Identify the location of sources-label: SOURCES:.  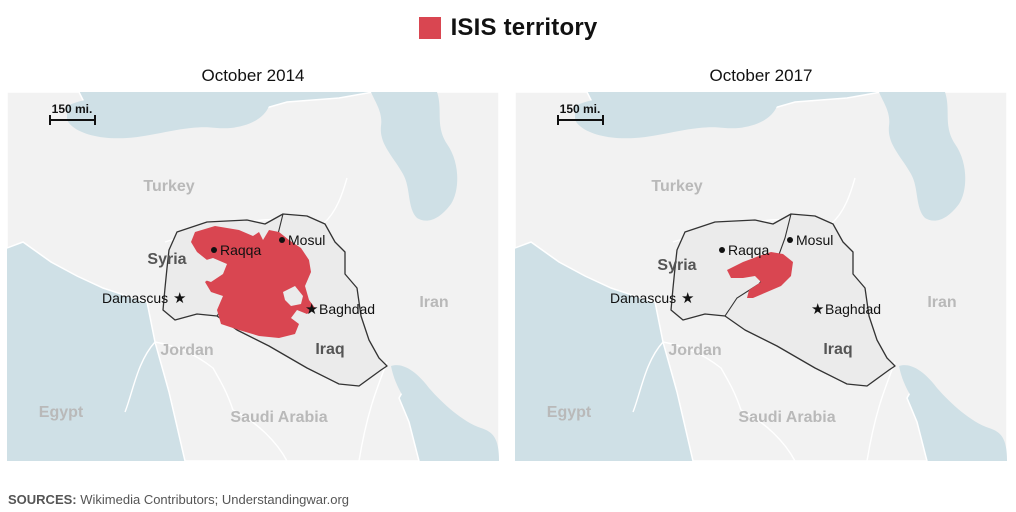
(42, 499).